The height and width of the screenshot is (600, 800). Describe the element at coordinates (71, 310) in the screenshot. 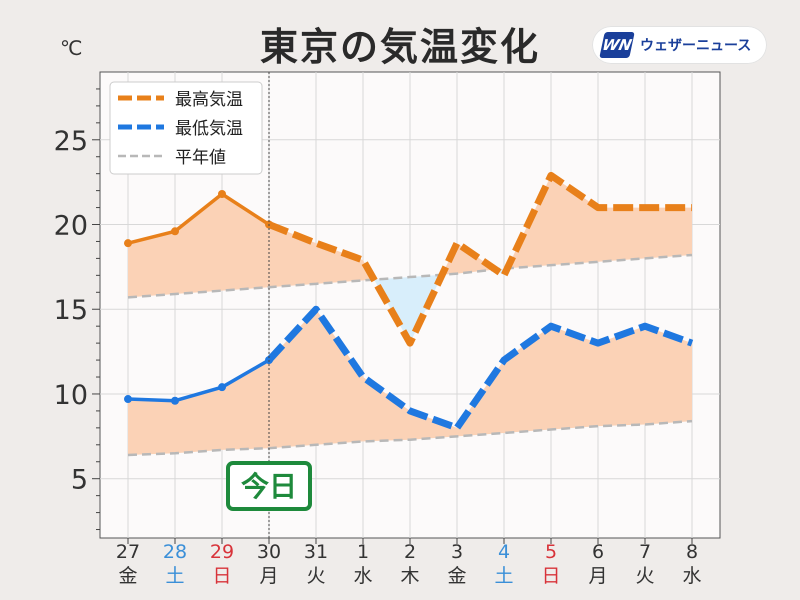

I see `y-tick-label: 15` at that location.